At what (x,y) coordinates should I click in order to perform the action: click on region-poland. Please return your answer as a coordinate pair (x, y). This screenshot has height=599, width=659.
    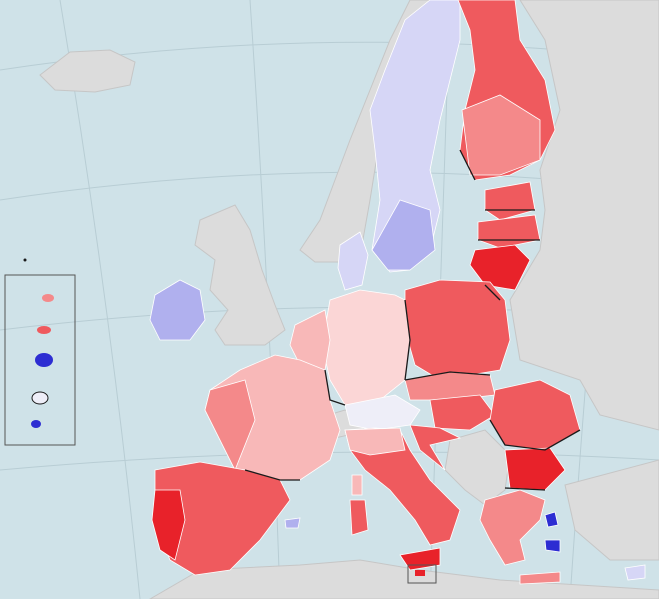
    Looking at the image, I should click on (457, 330).